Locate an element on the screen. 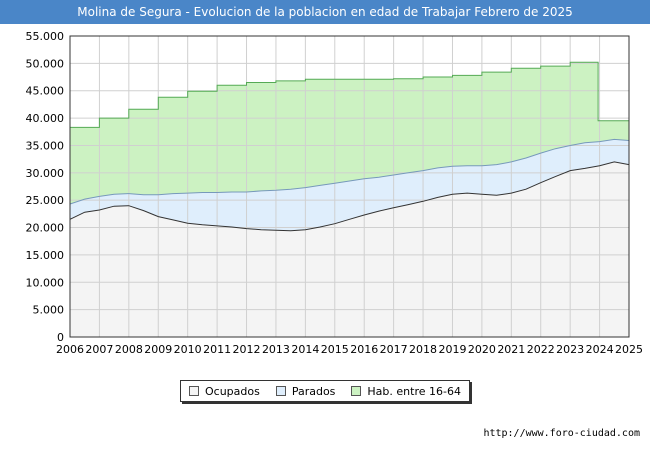 The width and height of the screenshot is (650, 450). x-tick-label: 2010 is located at coordinates (188, 348).